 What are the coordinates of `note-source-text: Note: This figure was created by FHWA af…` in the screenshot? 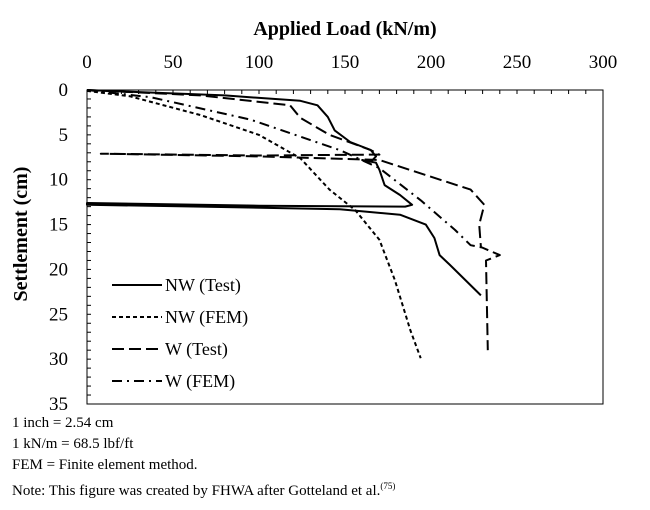 It's located at (196, 491).